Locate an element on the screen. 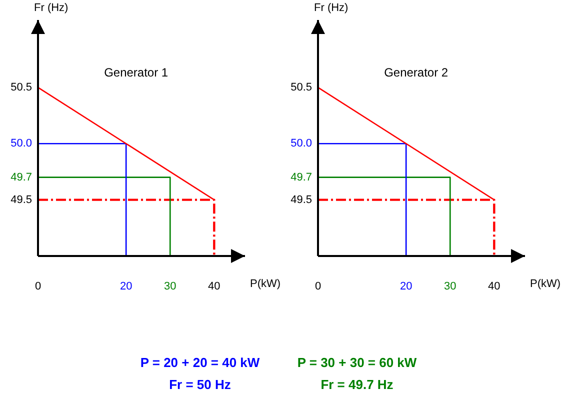 The image size is (570, 402). text: Fr = 50 Hz is located at coordinates (200, 384).